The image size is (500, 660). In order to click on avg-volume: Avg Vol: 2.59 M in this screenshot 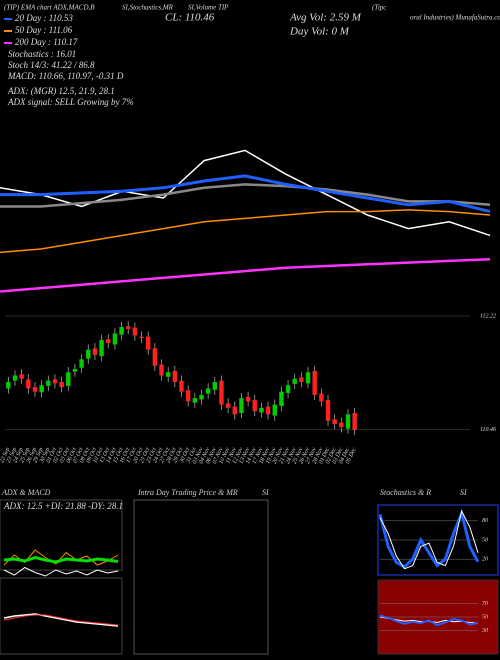, I will do `click(325, 18)`.